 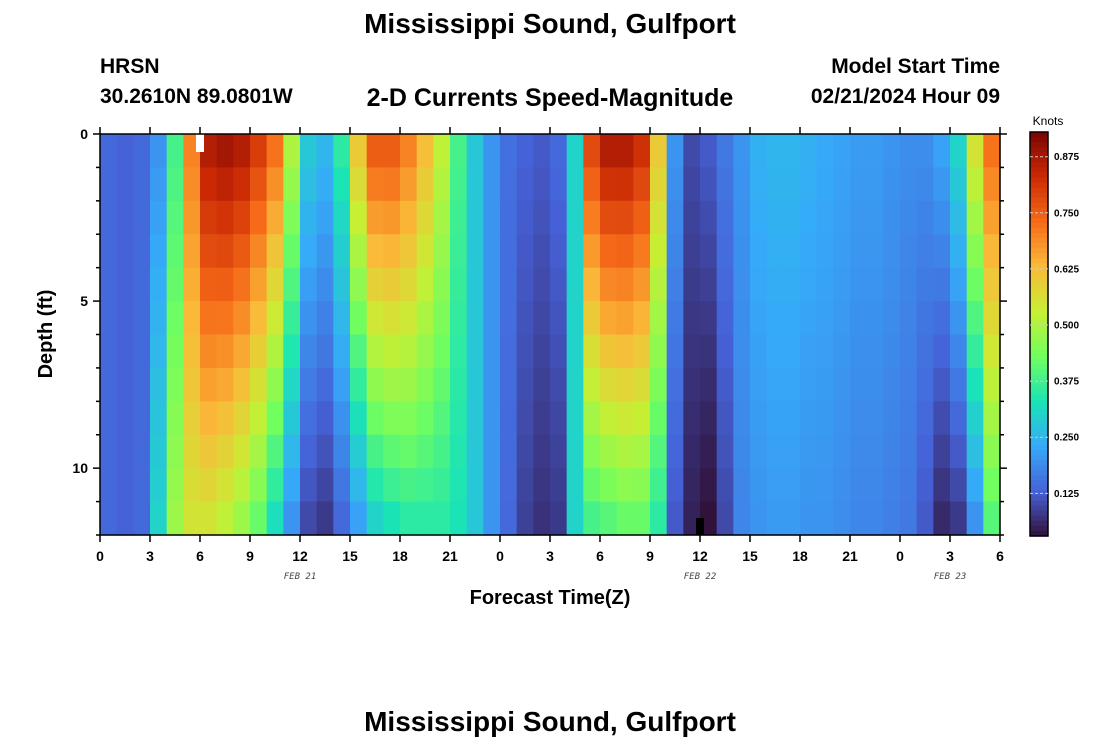 What do you see at coordinates (1066, 438) in the screenshot?
I see `colorbar-tick-label: 0.250` at bounding box center [1066, 438].